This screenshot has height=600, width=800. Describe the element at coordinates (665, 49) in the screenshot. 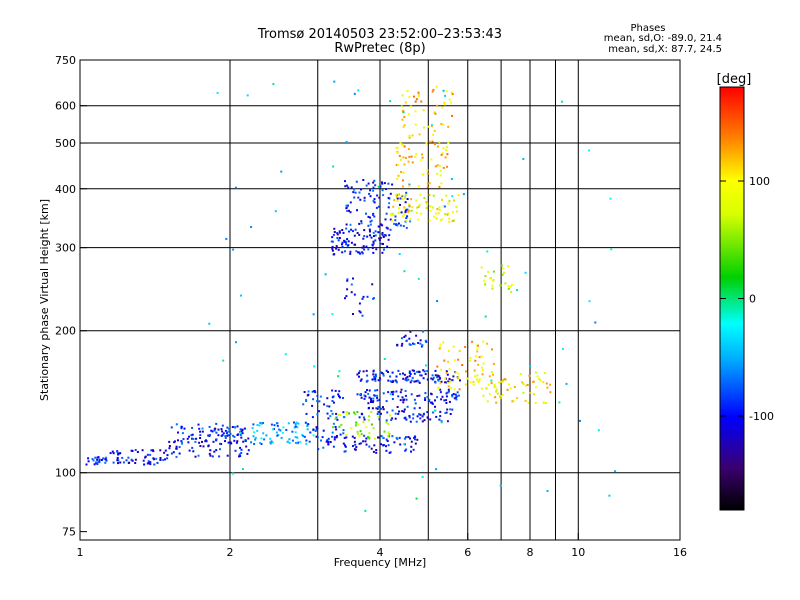

I see `phase-legend-x: mean, sd,X: 87.7, 24.5` at that location.